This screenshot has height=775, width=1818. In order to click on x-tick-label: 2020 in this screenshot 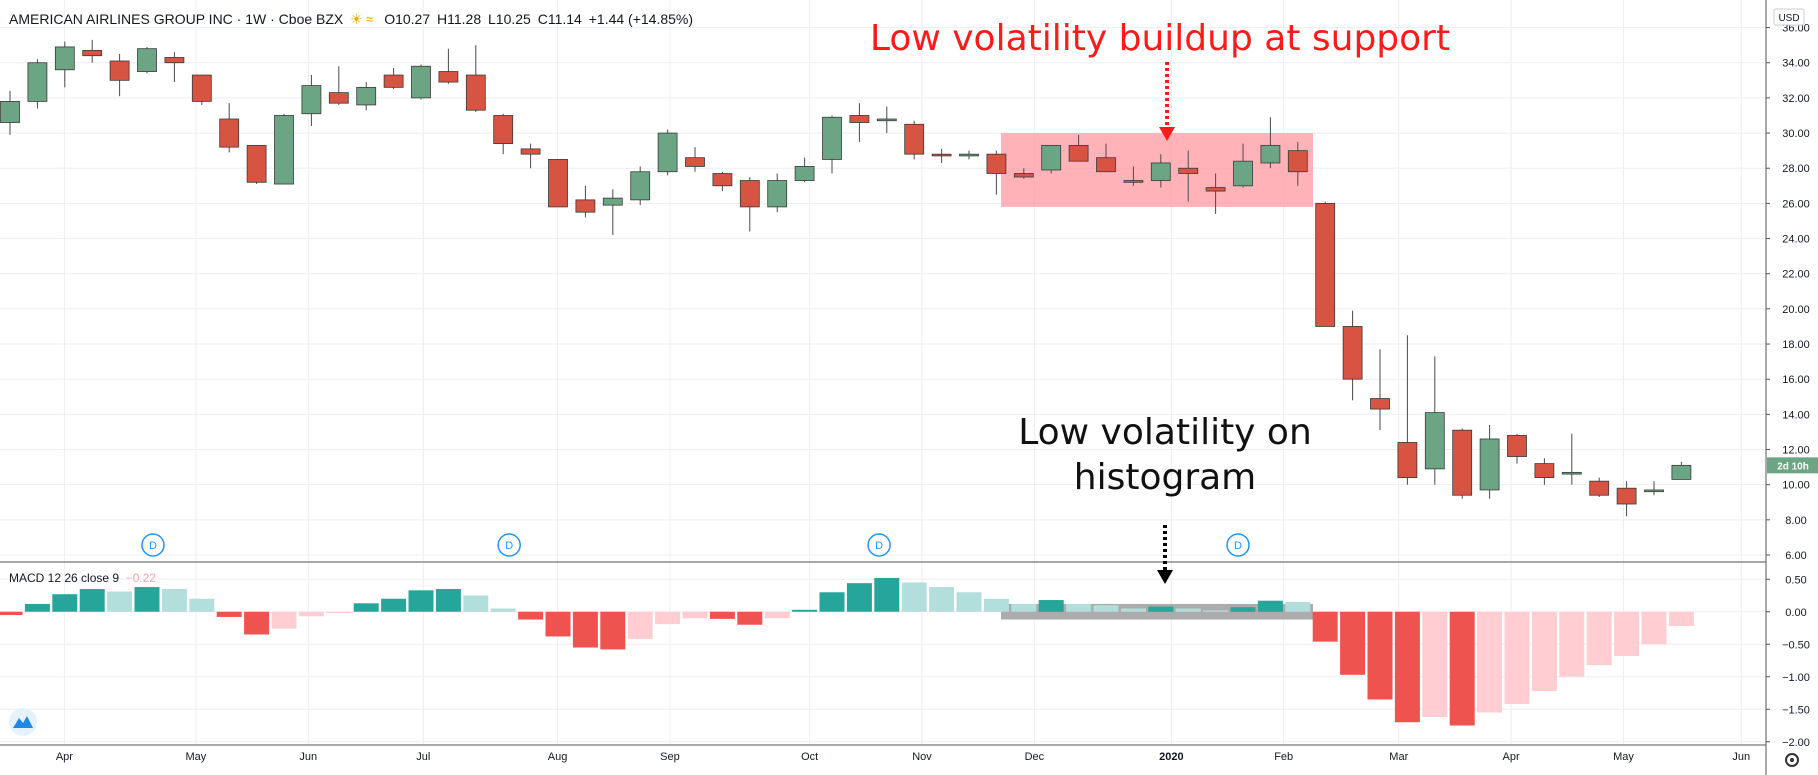, I will do `click(1171, 757)`.